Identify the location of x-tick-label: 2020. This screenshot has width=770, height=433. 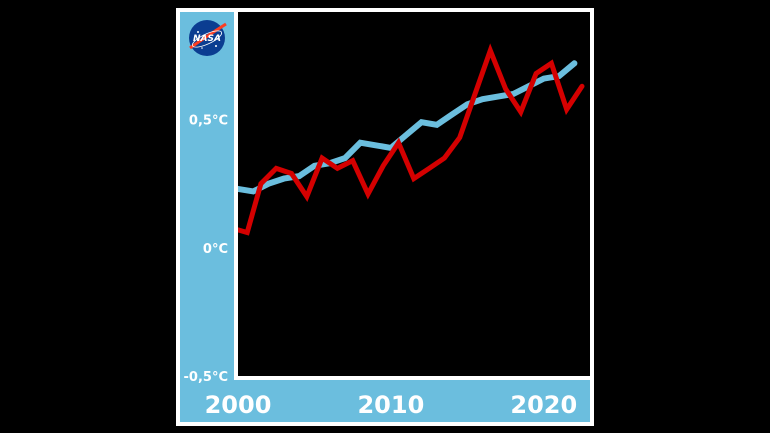
(543, 405).